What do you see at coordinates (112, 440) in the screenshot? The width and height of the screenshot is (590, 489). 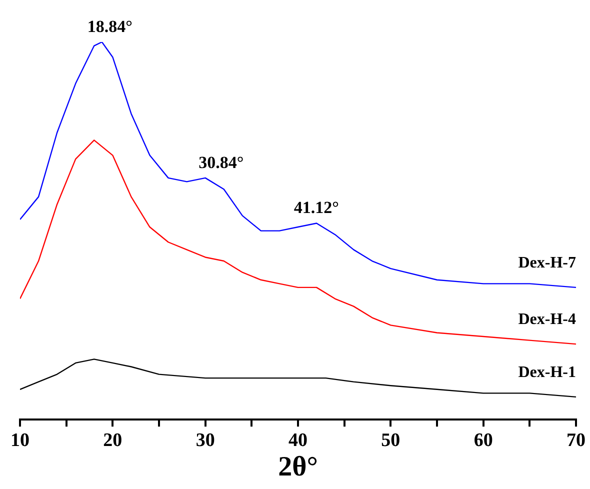 I see `x-tick-label: 20` at bounding box center [112, 440].